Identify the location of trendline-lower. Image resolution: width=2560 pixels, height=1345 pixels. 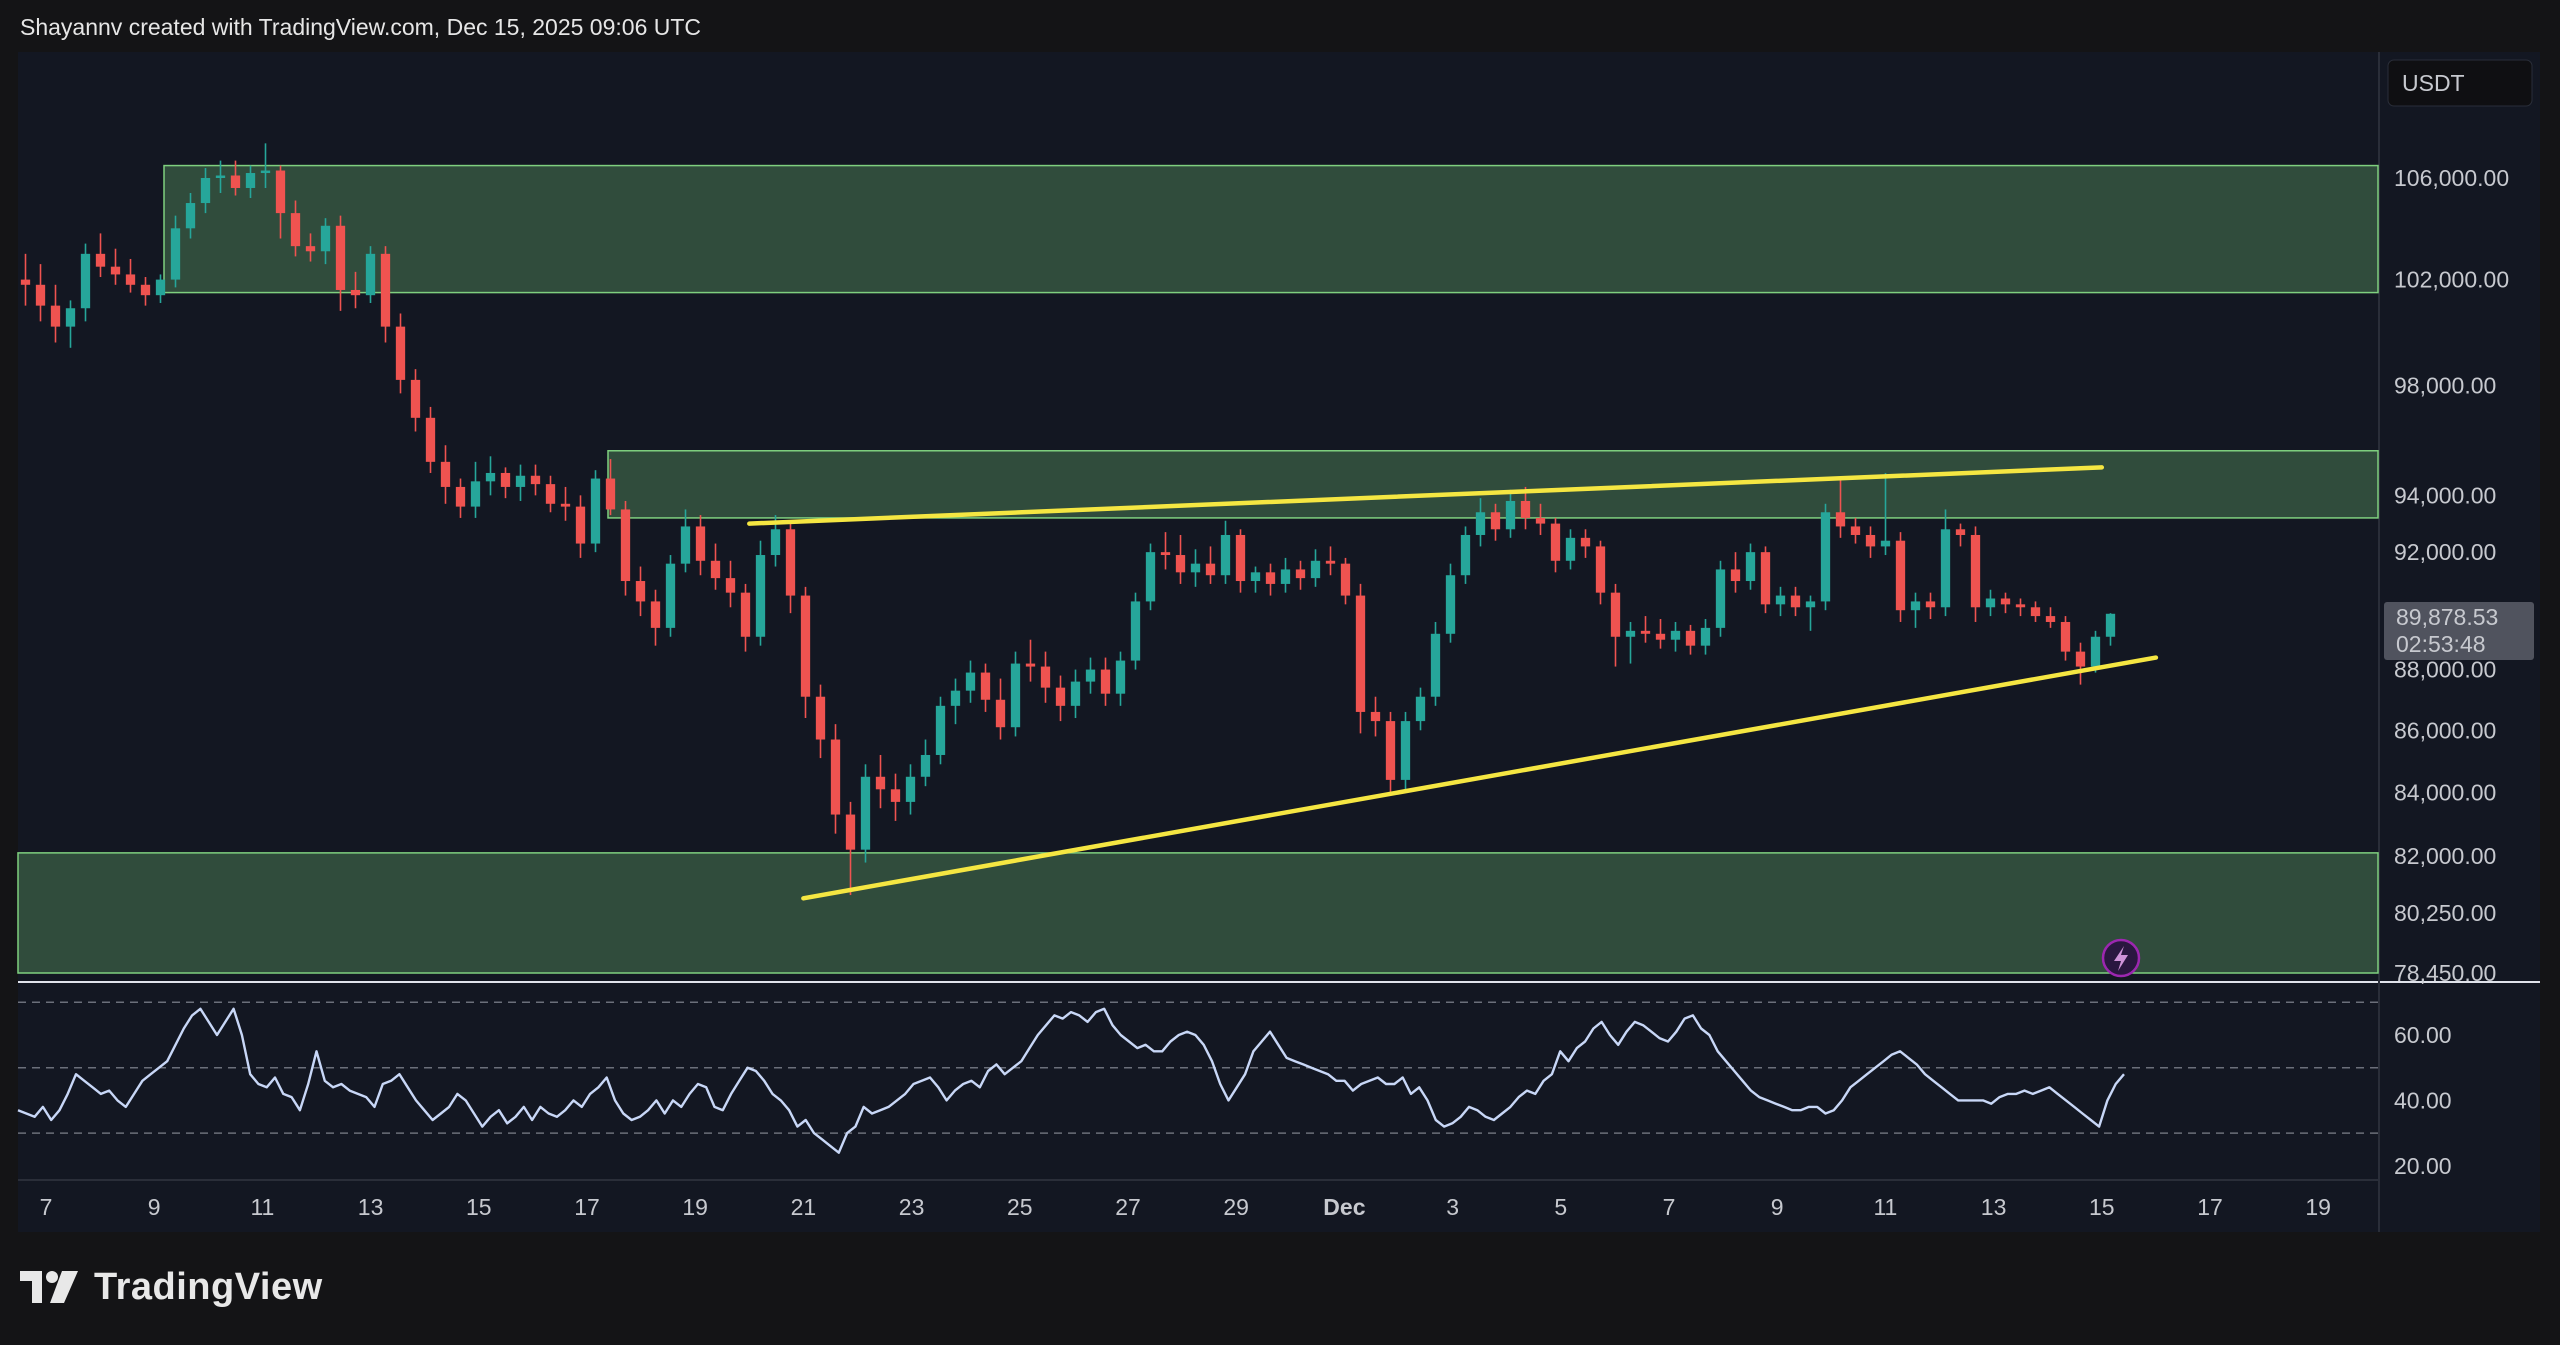
(1480, 778).